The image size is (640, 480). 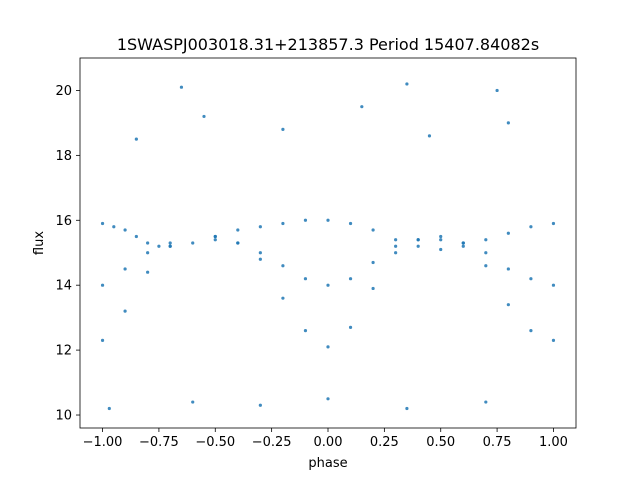 What do you see at coordinates (63, 156) in the screenshot?
I see `y-tick-label: 18` at bounding box center [63, 156].